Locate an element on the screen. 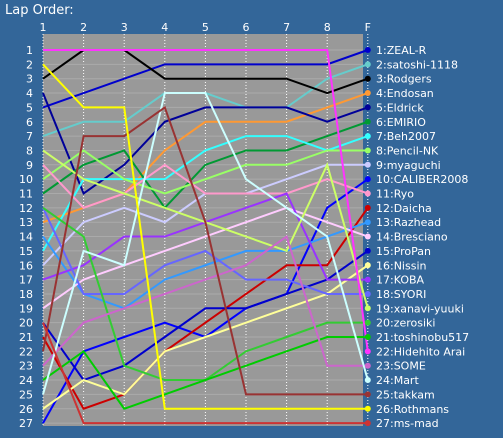 The height and width of the screenshot is (438, 503). chart-title: Lap Order: is located at coordinates (39, 10).